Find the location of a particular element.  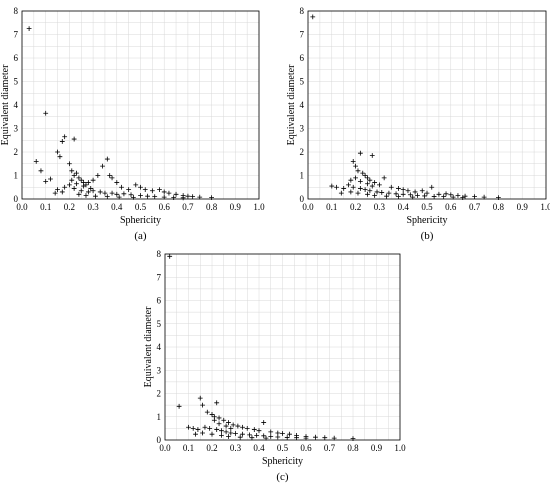

y-tick-label: 6 is located at coordinates (16, 58).